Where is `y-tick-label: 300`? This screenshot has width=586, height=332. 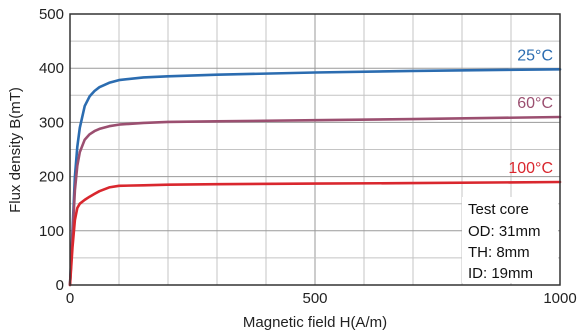 y-tick-label: 300 is located at coordinates (51, 122).